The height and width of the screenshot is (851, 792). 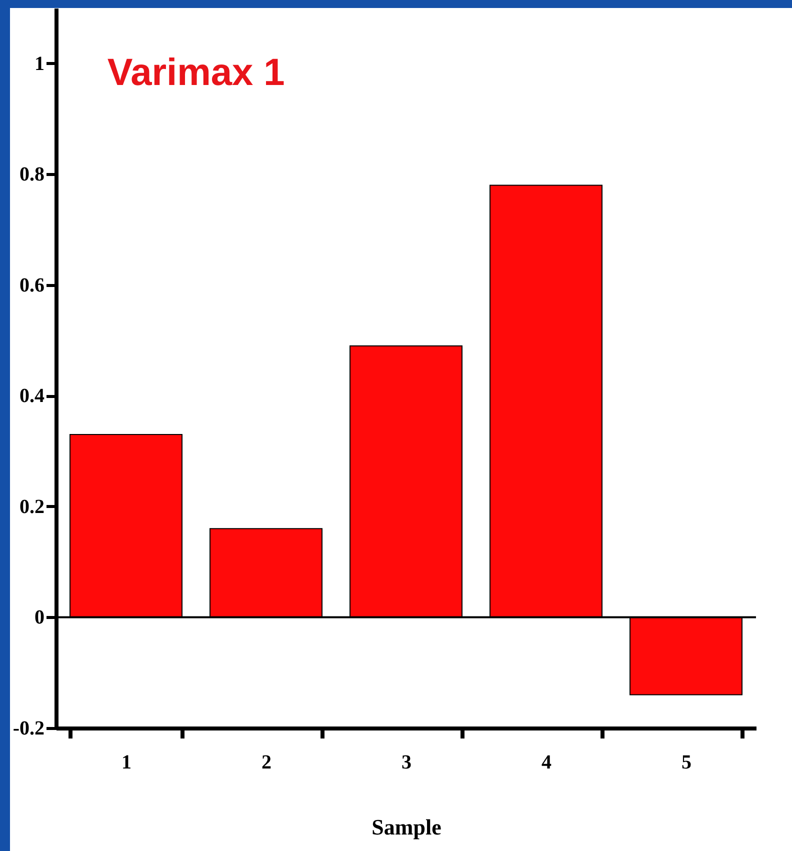 What do you see at coordinates (407, 827) in the screenshot?
I see `x-axis-title: Sample` at bounding box center [407, 827].